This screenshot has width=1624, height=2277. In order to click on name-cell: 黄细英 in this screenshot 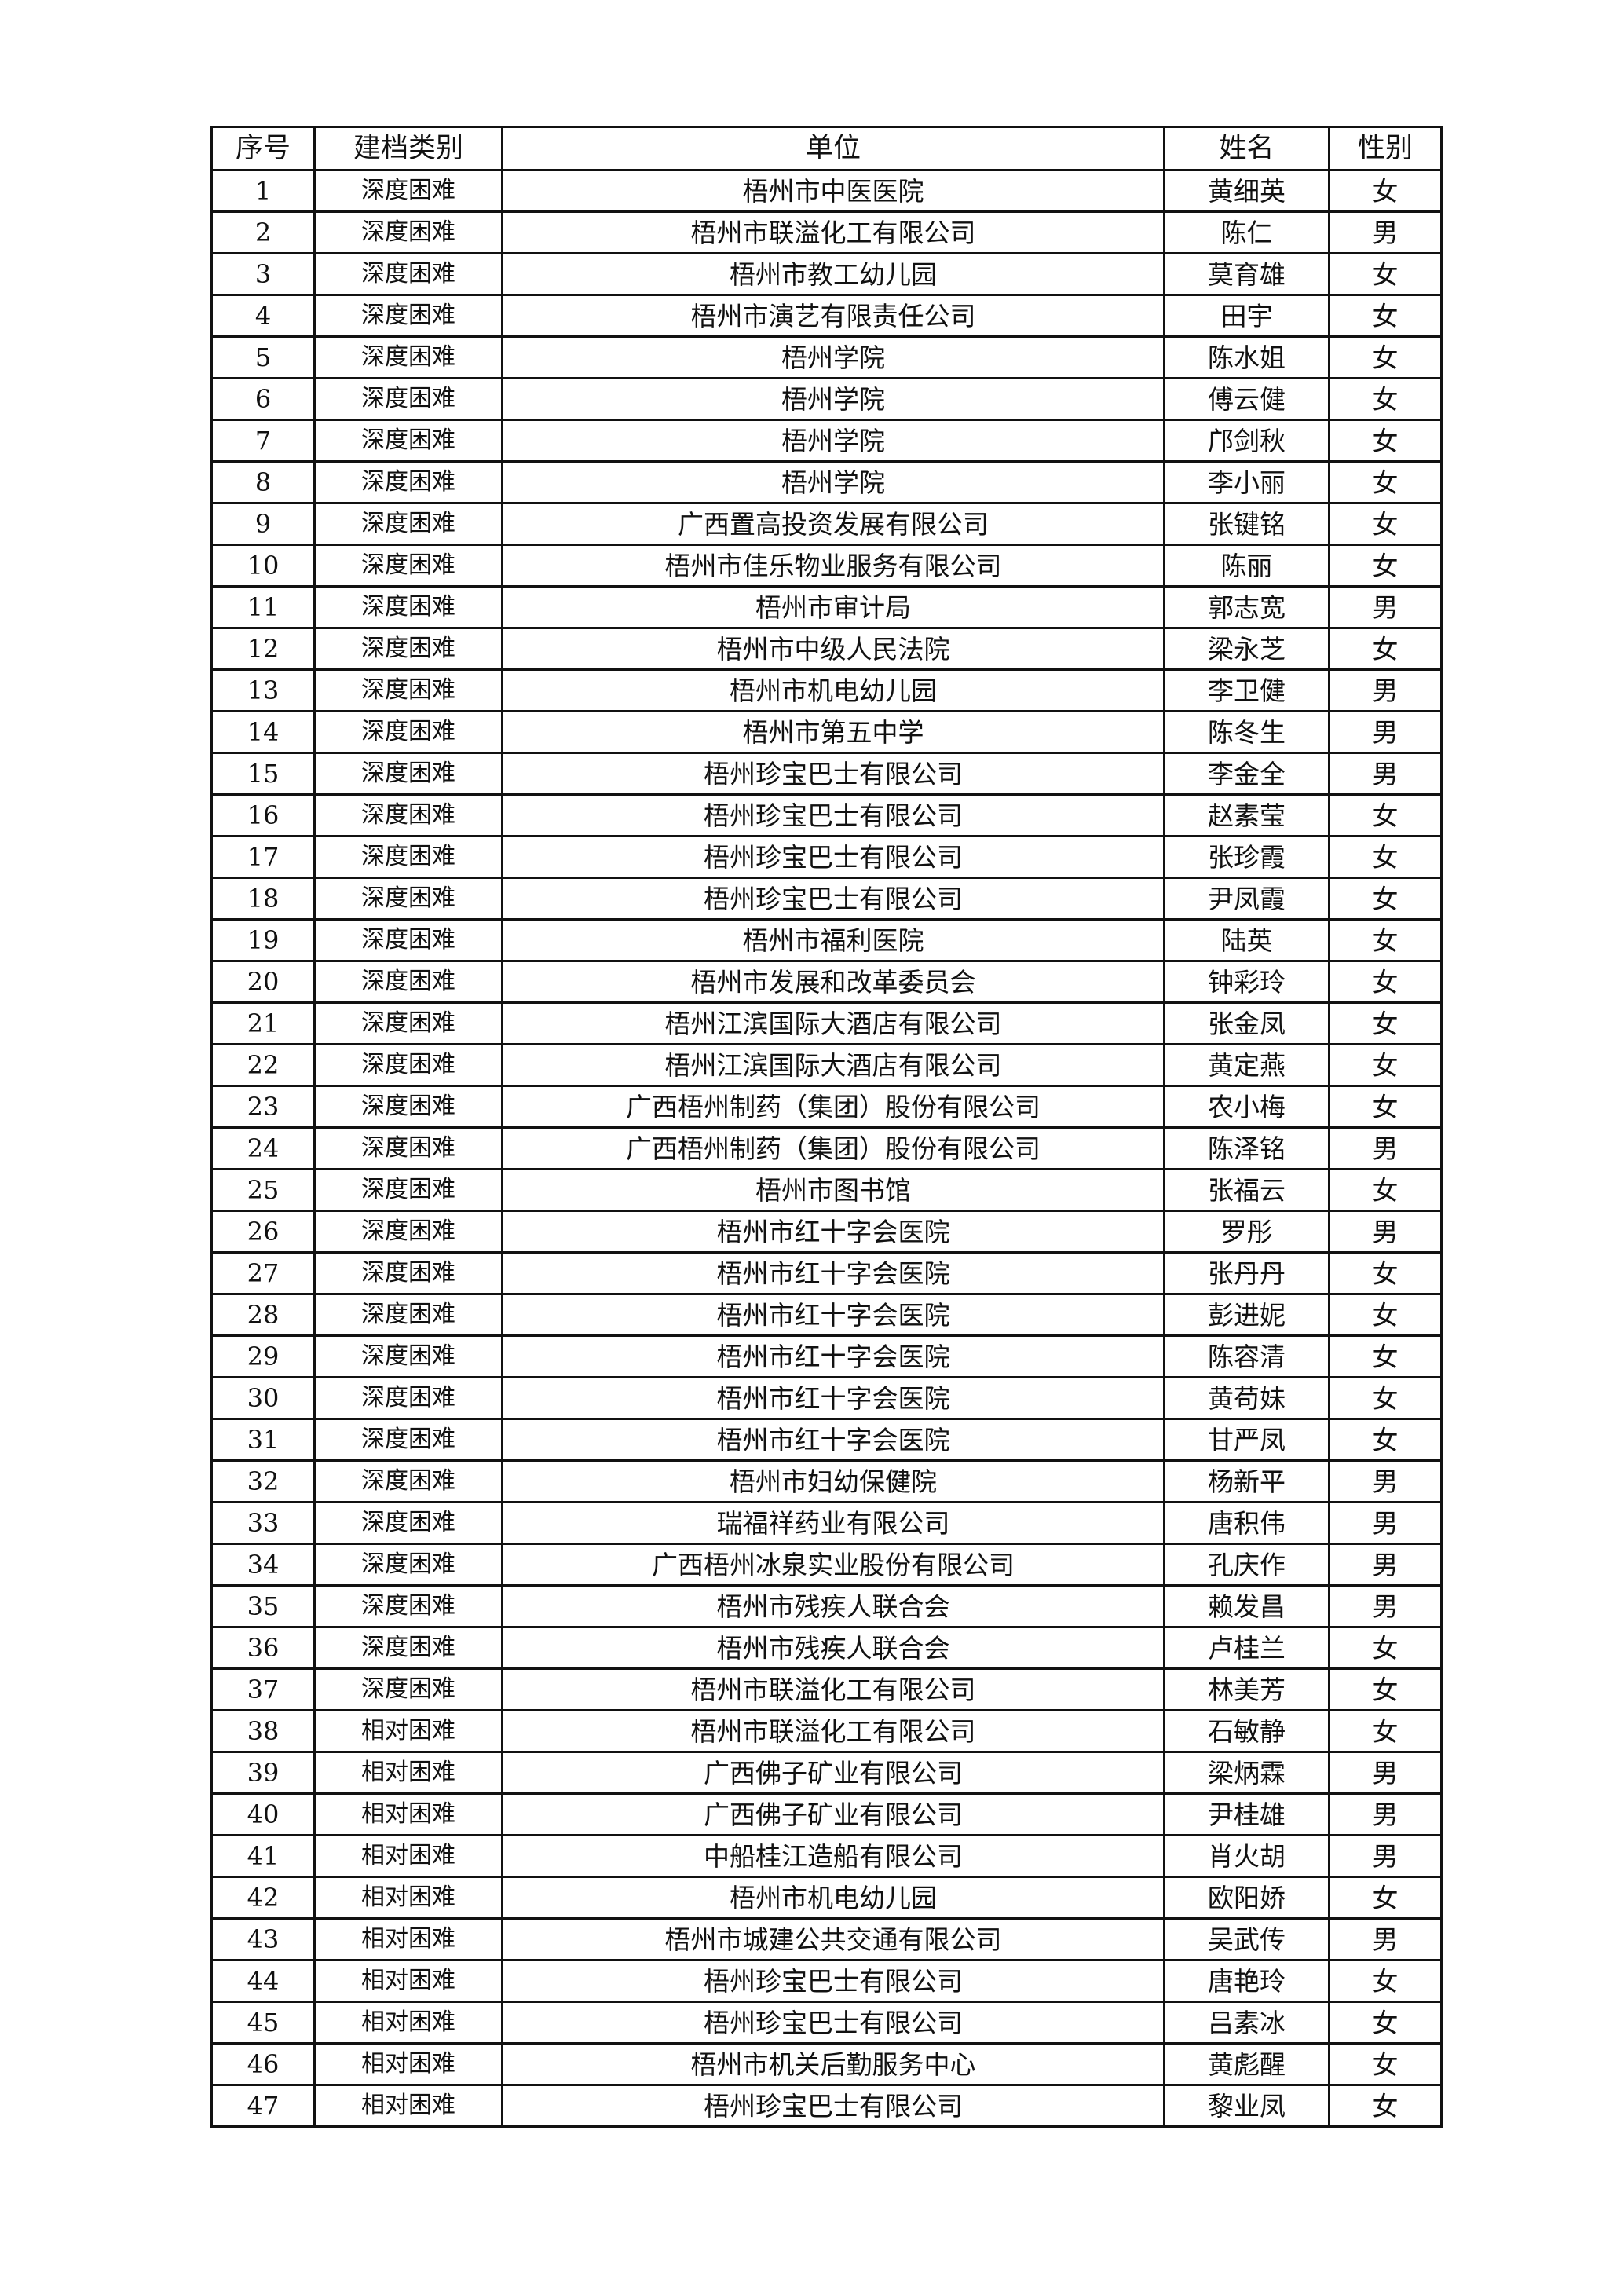, I will do `click(1246, 191)`.